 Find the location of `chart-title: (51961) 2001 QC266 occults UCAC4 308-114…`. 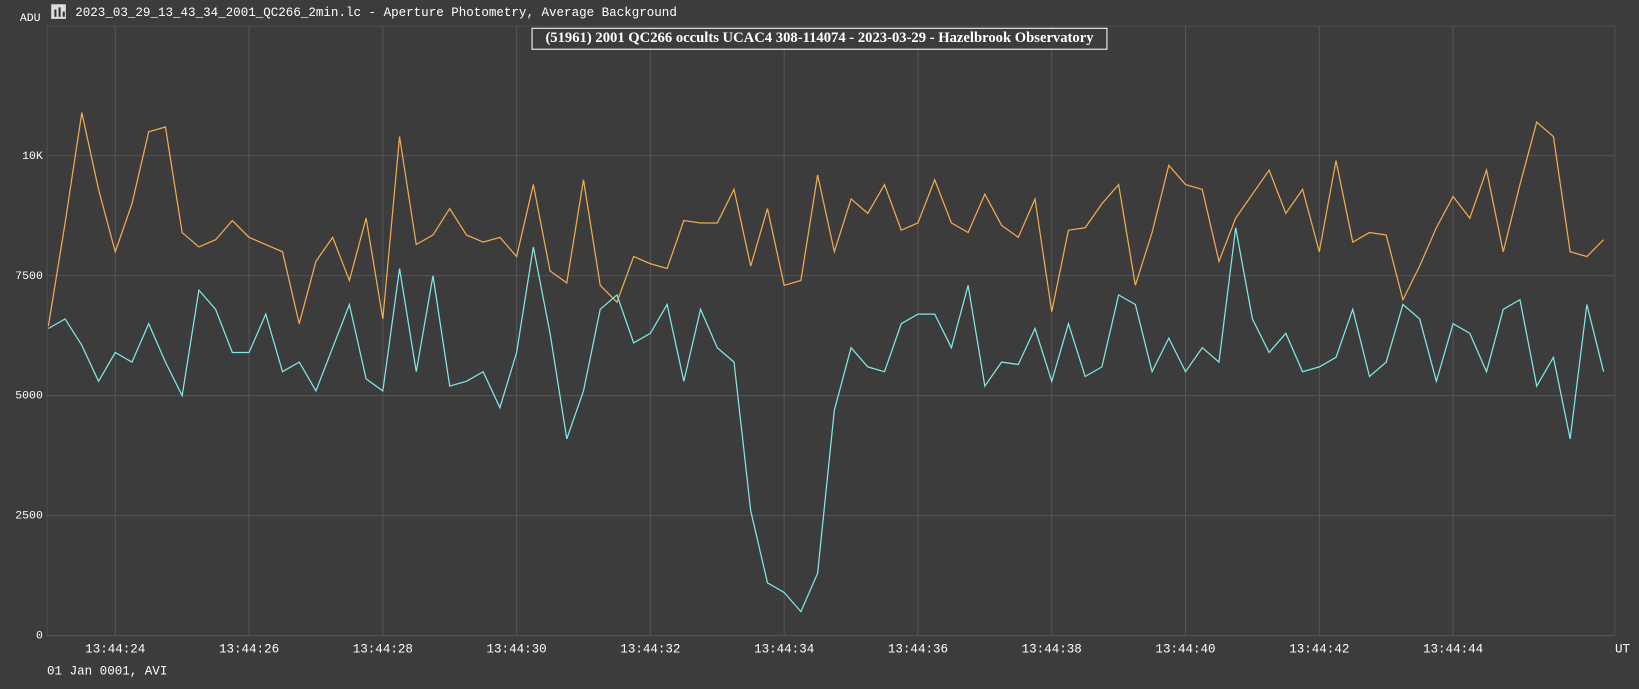

chart-title: (51961) 2001 QC266 occults UCAC4 308-114… is located at coordinates (819, 38).